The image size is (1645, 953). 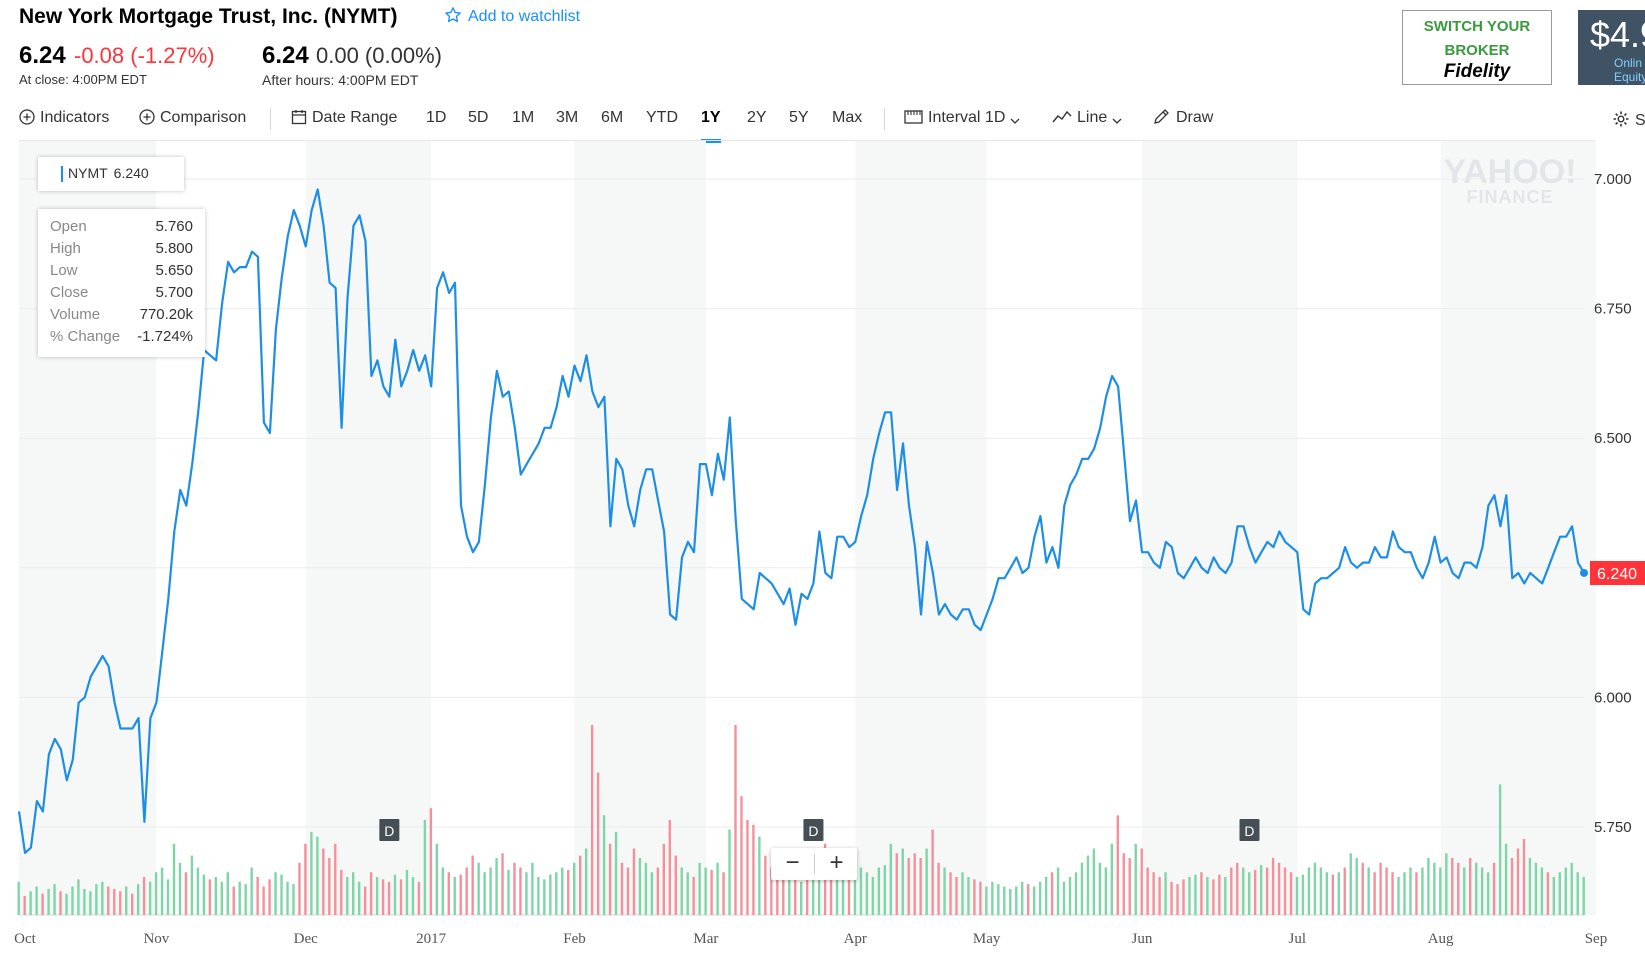 What do you see at coordinates (75, 117) in the screenshot?
I see `indicators-label: Indicators` at bounding box center [75, 117].